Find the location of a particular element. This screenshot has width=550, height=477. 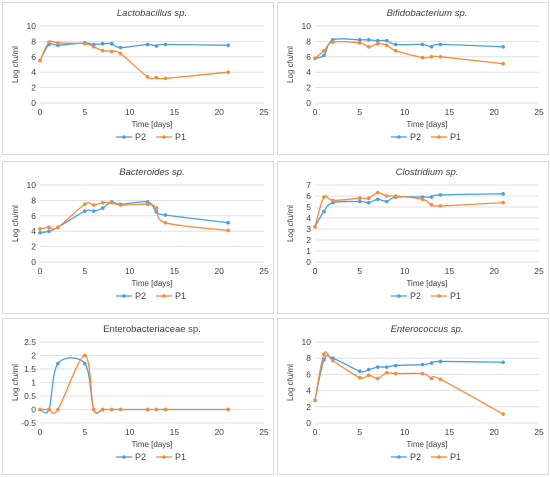

legend-entry-p2: P2 is located at coordinates (131, 296).